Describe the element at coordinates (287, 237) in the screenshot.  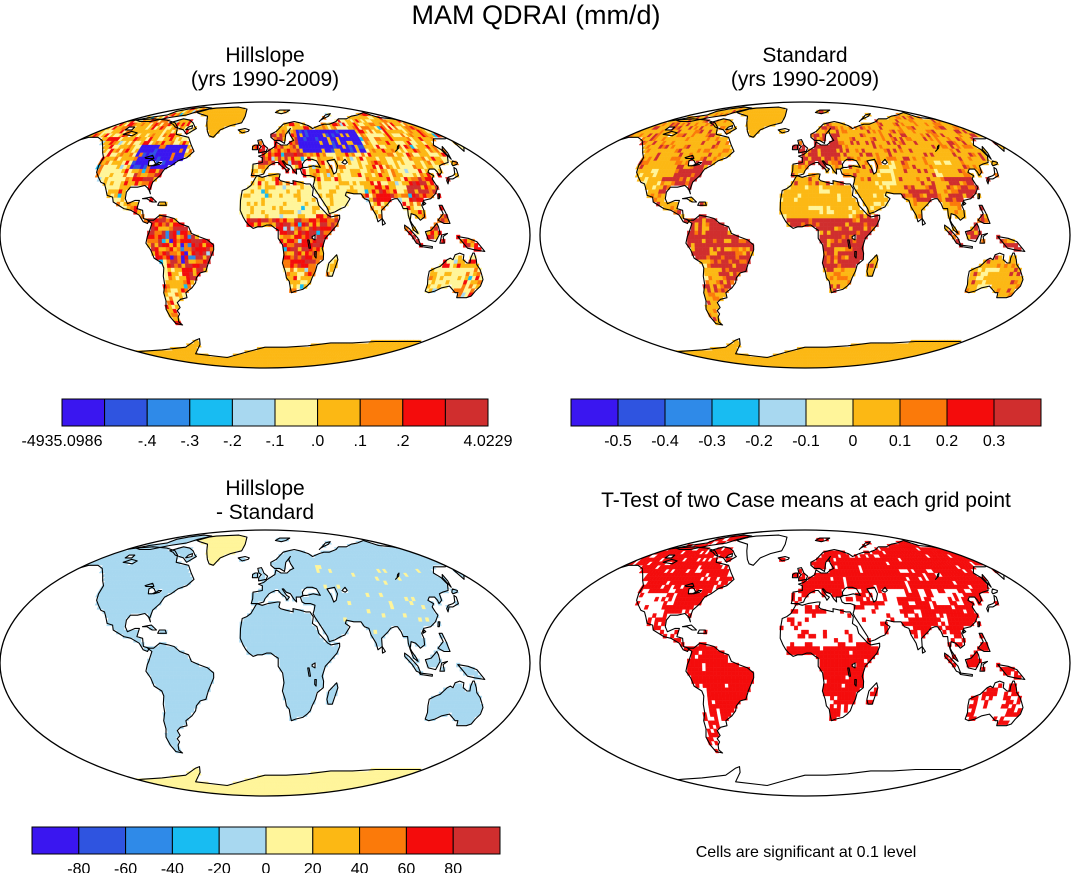
I see `coastlines-hillslope` at that location.